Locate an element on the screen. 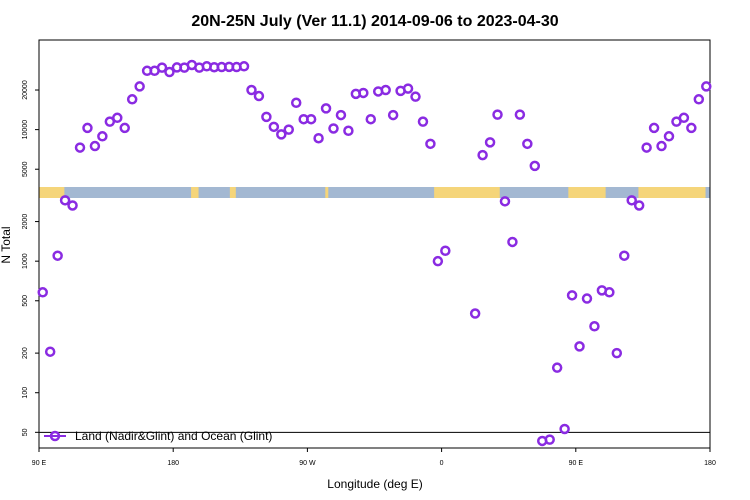  map-ocean is located at coordinates (374, 192).